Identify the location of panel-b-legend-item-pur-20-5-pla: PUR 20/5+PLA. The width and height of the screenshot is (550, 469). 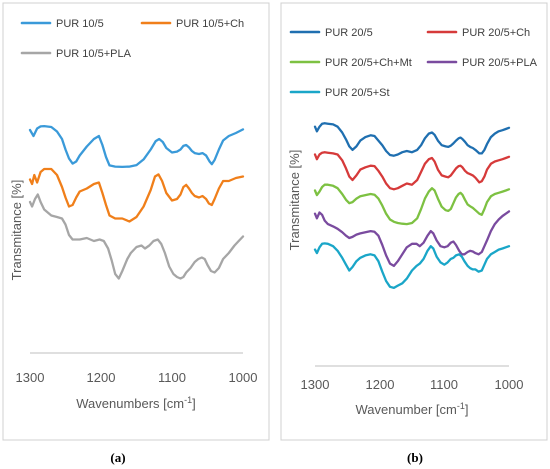
(482, 63).